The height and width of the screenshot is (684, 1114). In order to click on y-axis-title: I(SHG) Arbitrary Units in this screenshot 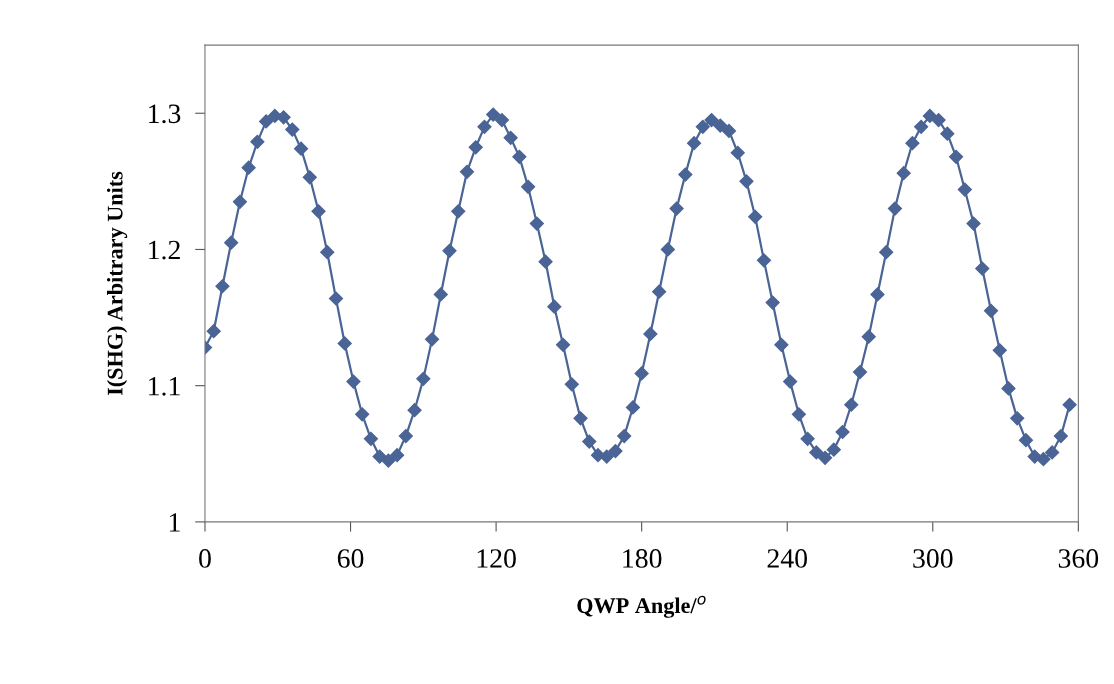, I will do `click(117, 283)`.